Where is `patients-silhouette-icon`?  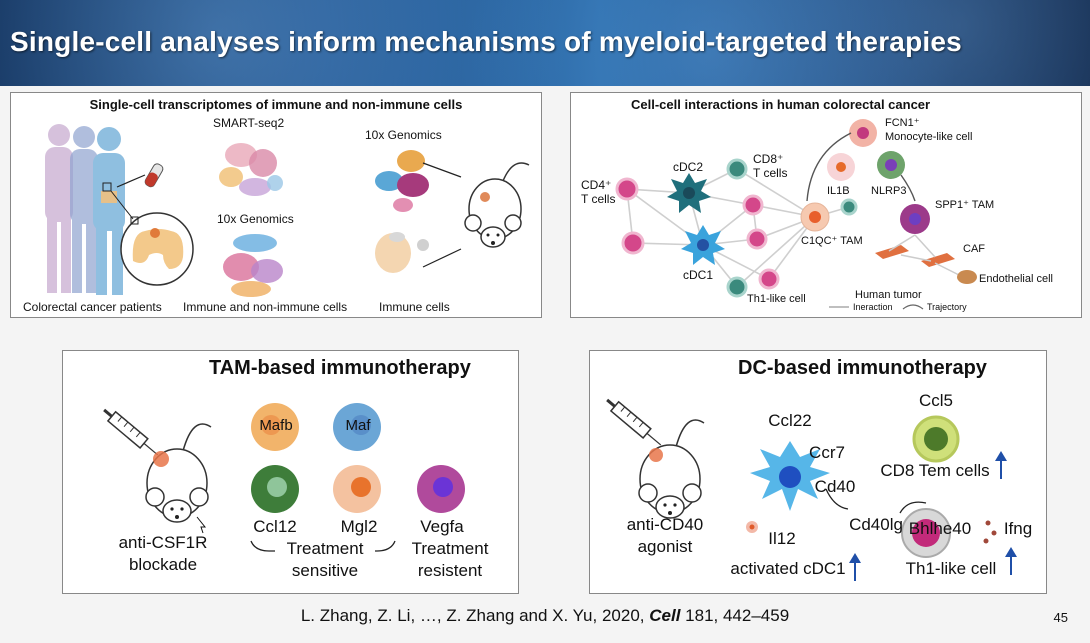
patients-silhouette-icon is located at coordinates (85, 209).